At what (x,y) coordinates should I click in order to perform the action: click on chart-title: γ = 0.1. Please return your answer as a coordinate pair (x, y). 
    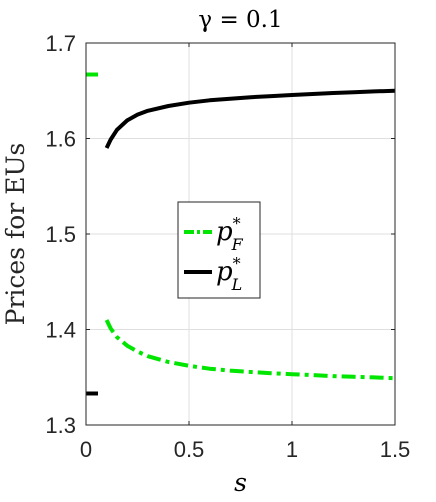
    Looking at the image, I should click on (240, 20).